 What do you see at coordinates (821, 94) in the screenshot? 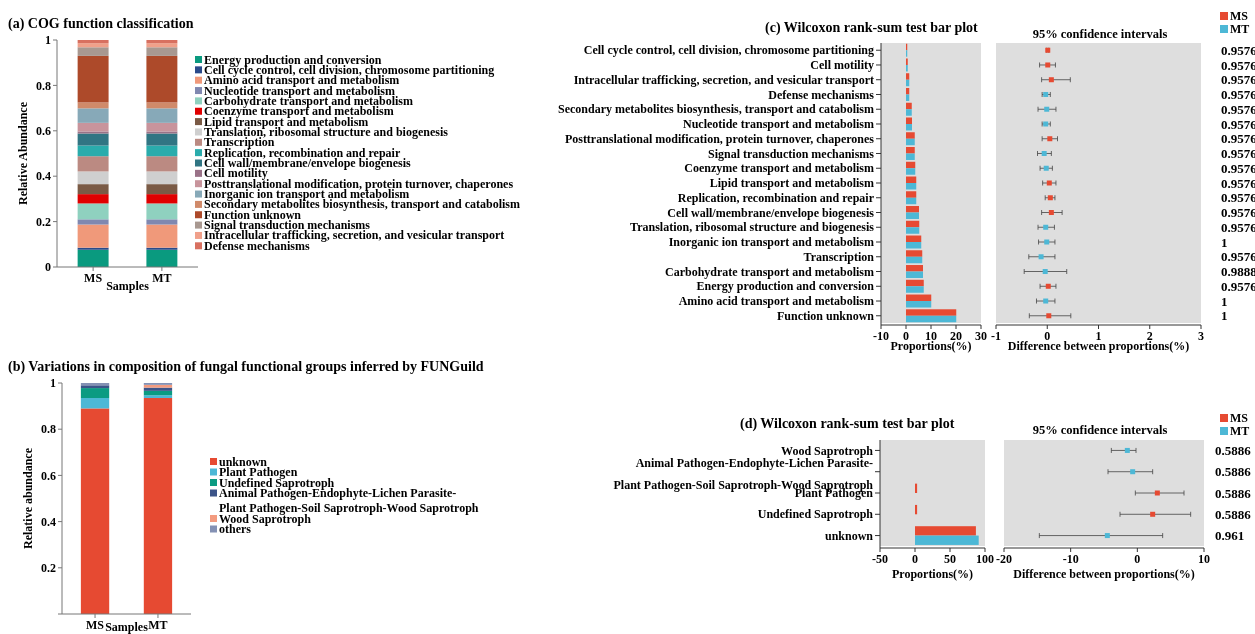
I see `y-tick-label: Defense mechanisms` at bounding box center [821, 94].